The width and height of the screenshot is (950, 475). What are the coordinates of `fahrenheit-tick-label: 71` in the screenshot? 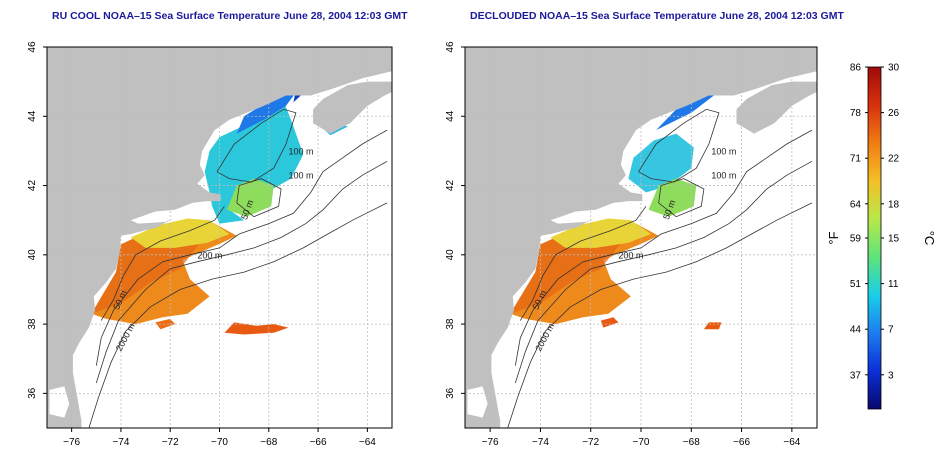 It's located at (856, 159).